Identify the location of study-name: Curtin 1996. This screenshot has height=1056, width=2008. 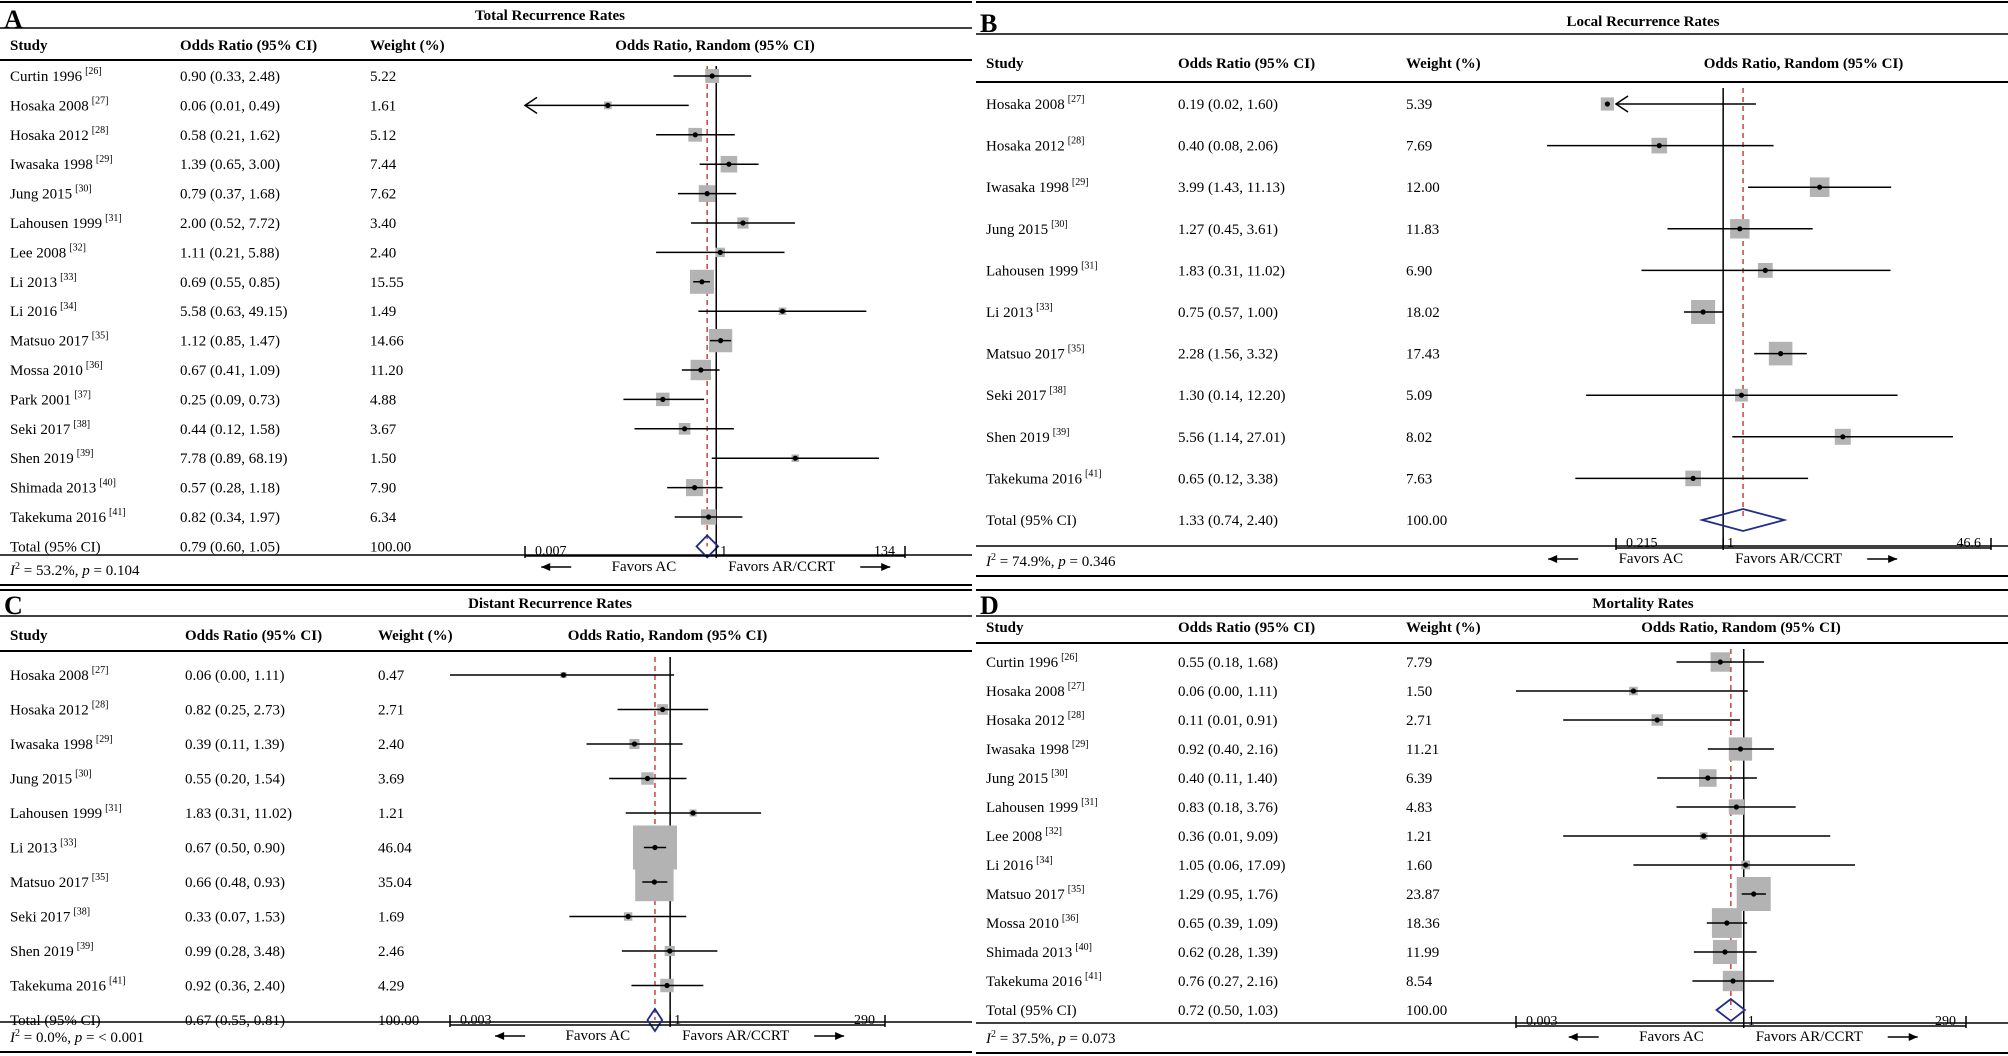
(46, 77).